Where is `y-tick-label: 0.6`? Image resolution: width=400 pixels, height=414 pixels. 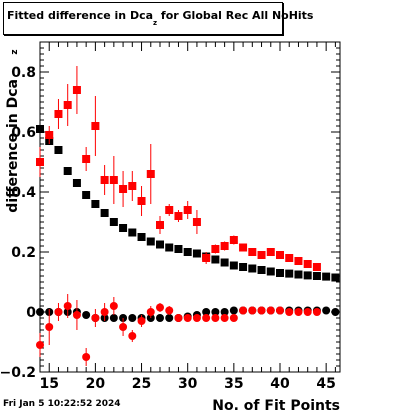
y-tick-label: 0.6 is located at coordinates (23, 133).